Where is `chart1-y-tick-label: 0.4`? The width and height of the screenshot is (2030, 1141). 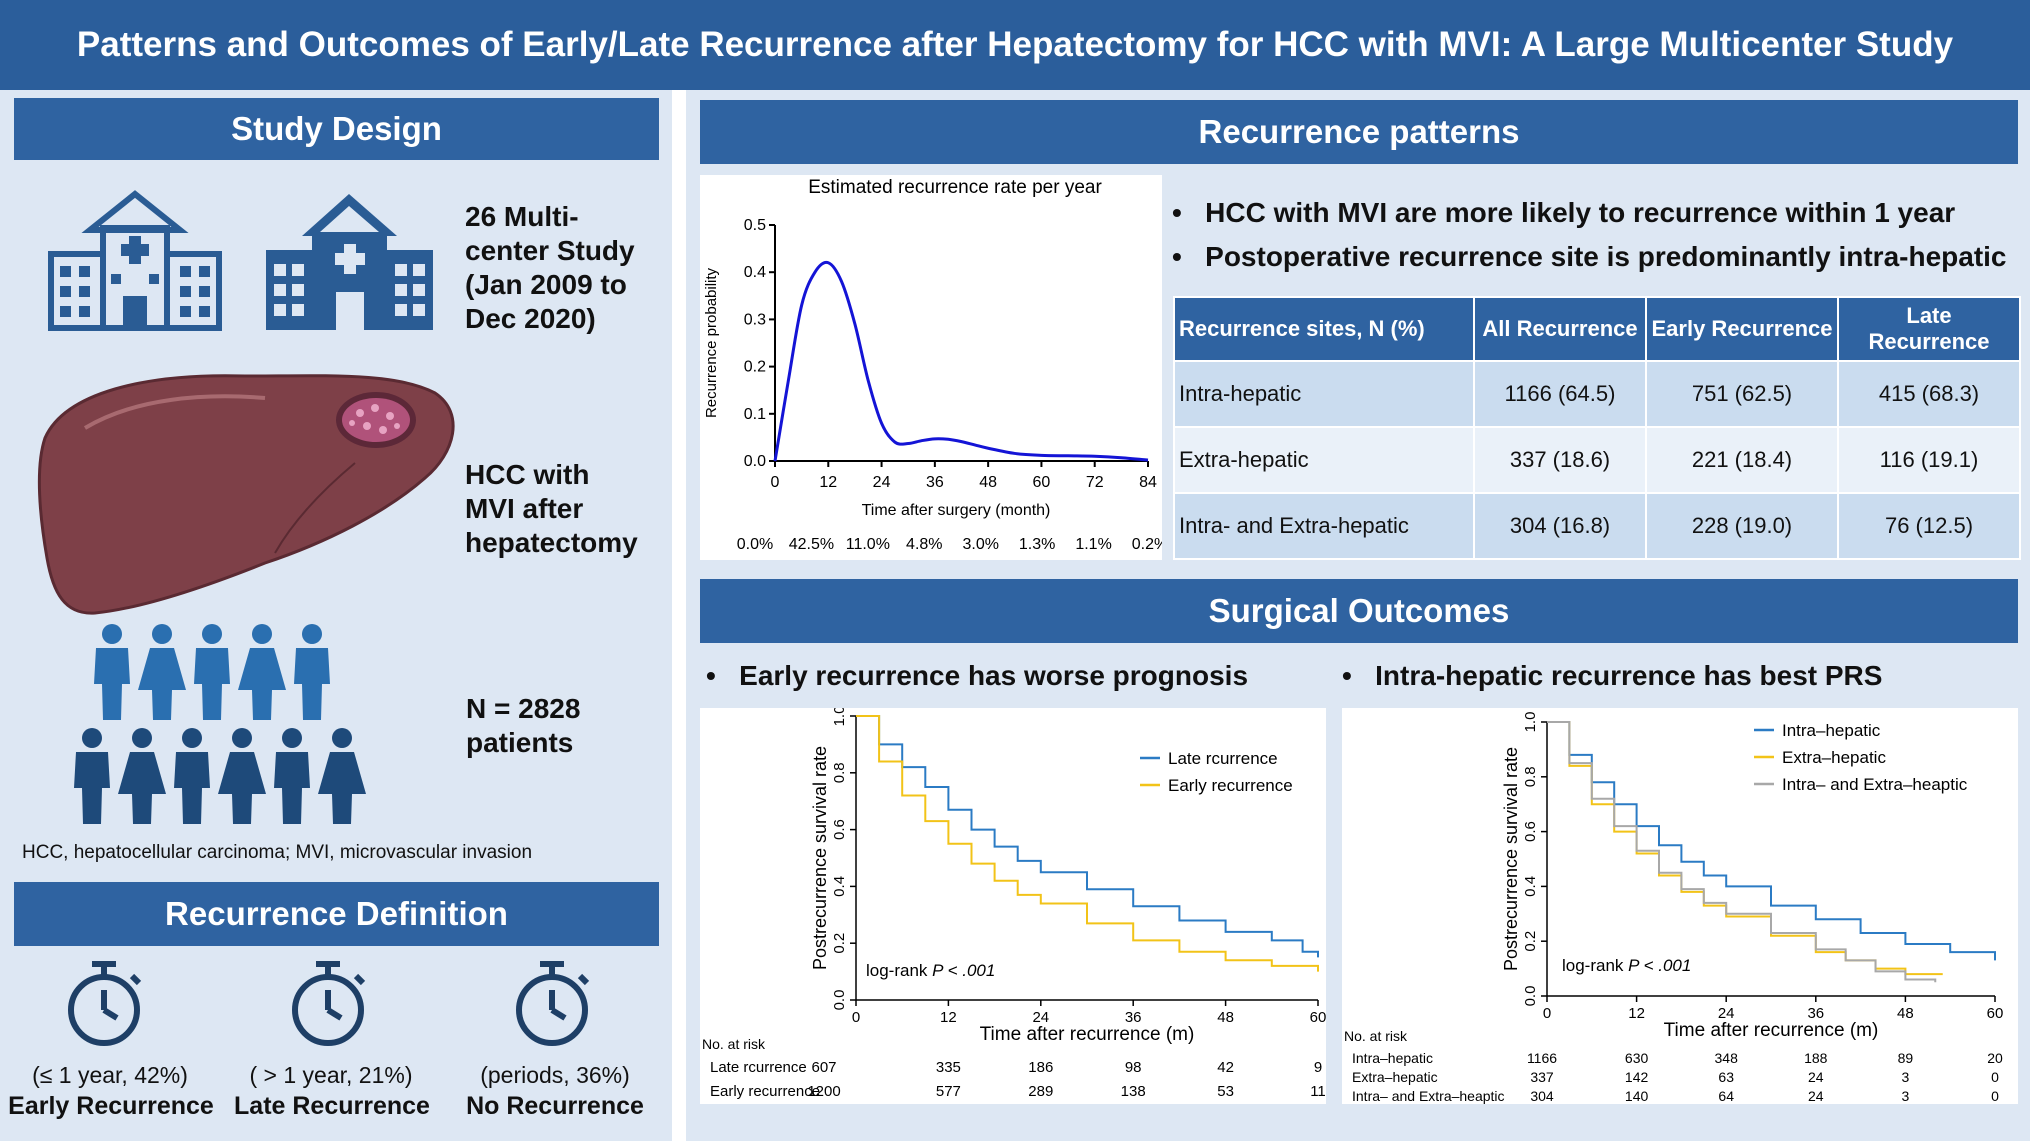
chart1-y-tick-label: 0.4 is located at coordinates (755, 272).